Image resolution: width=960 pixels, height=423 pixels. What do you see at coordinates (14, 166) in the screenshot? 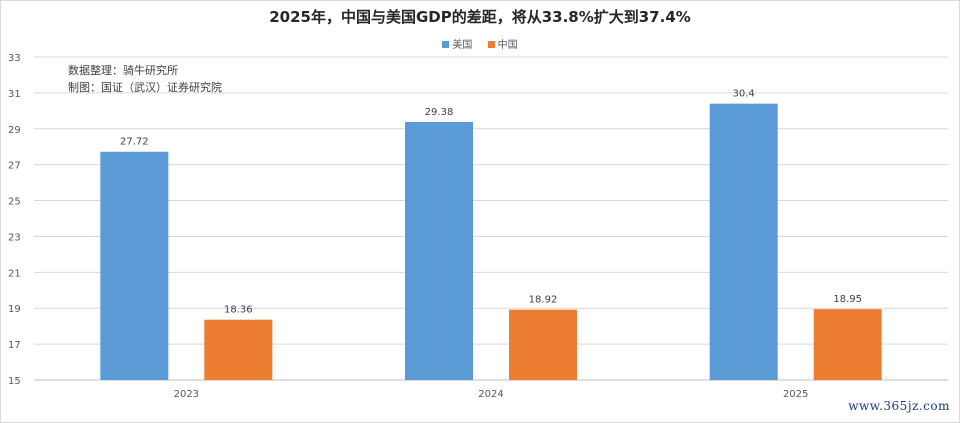
I see `y-tick-label: 27` at bounding box center [14, 166].